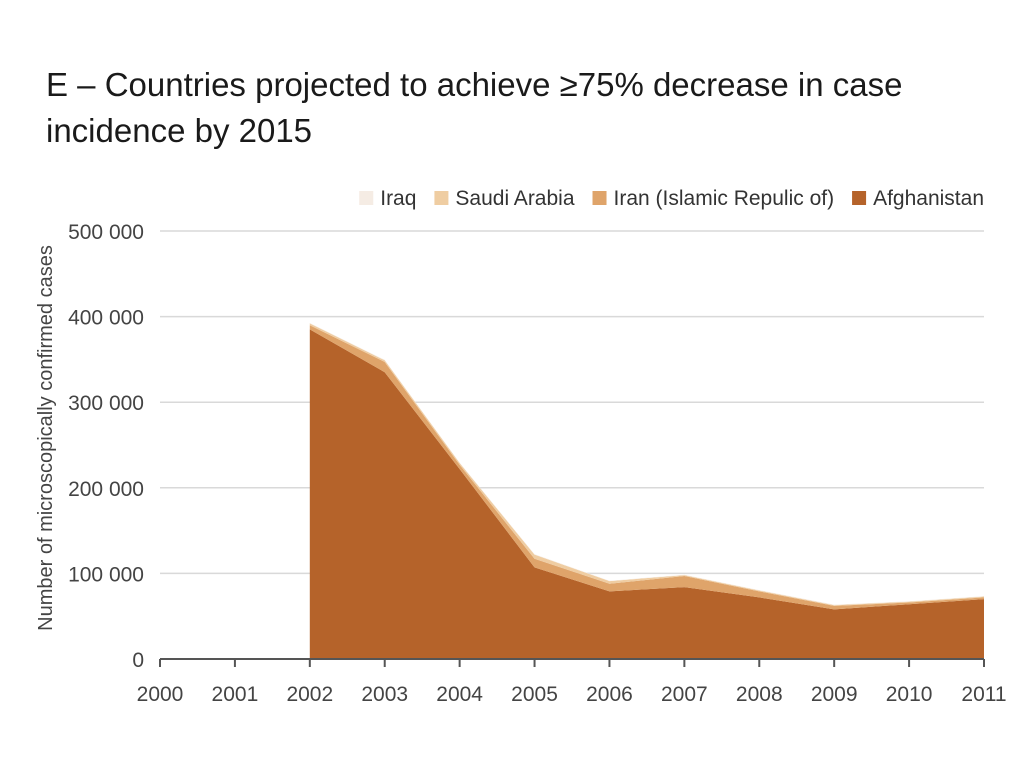  I want to click on x-tick-label: 2002, so click(309, 694).